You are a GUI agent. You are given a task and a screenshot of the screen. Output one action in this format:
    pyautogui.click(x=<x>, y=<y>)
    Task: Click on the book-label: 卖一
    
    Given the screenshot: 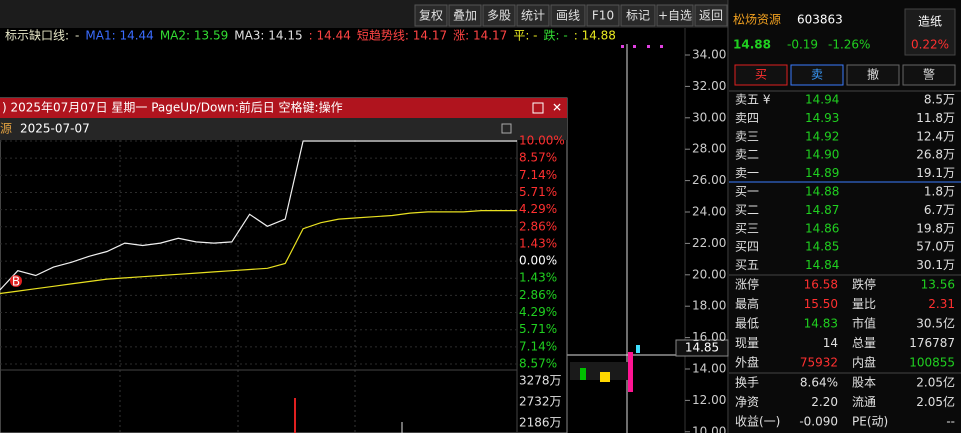 What is the action you would take?
    pyautogui.click(x=747, y=173)
    